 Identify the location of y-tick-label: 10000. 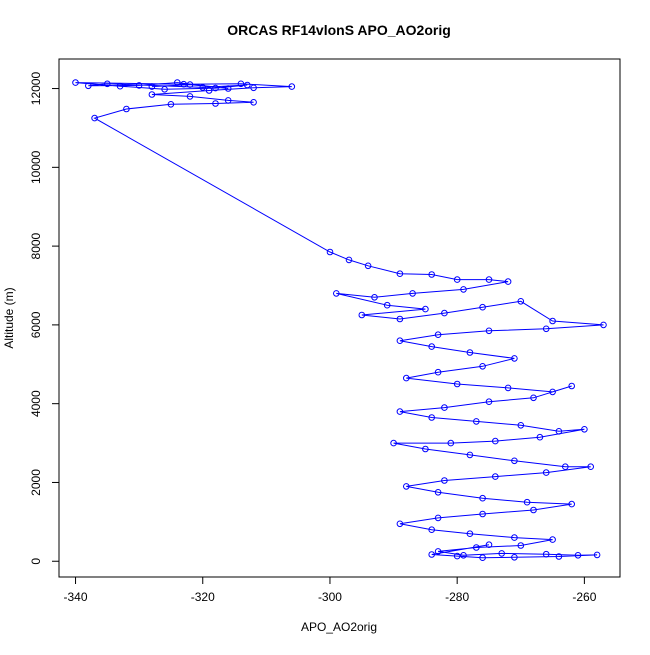
(36, 167).